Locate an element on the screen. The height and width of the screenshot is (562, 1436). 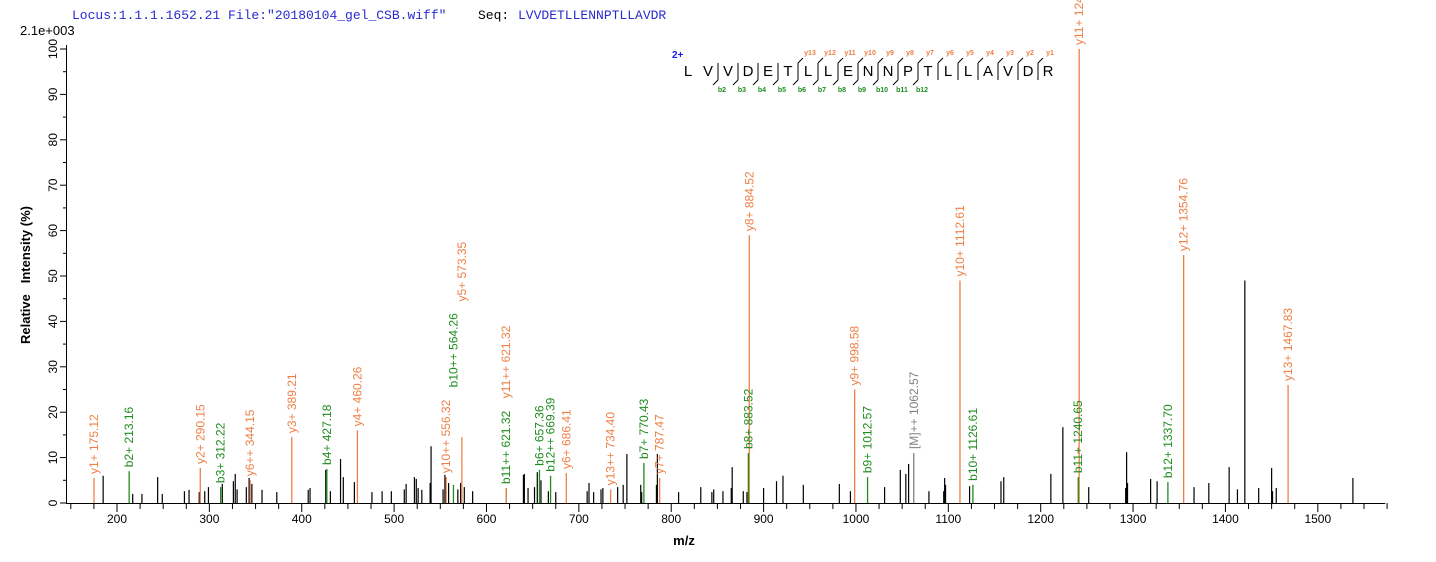
y-ion-label: y4+ 460.26 is located at coordinates (357, 396).